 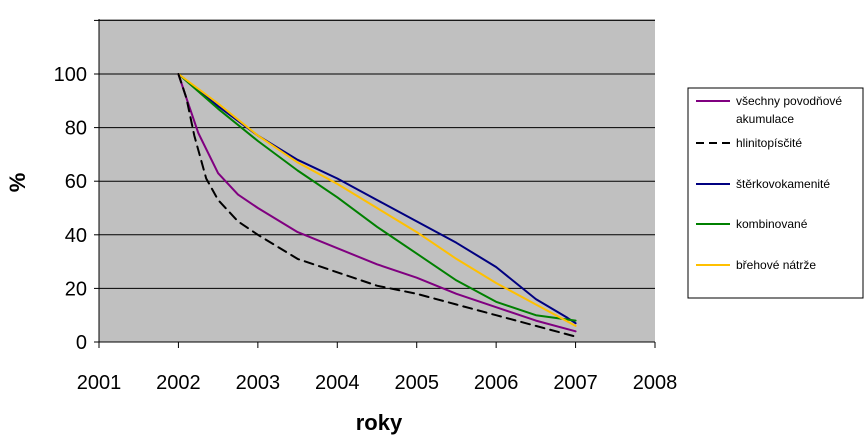 I want to click on legend-label: akumulace, so click(x=765, y=119).